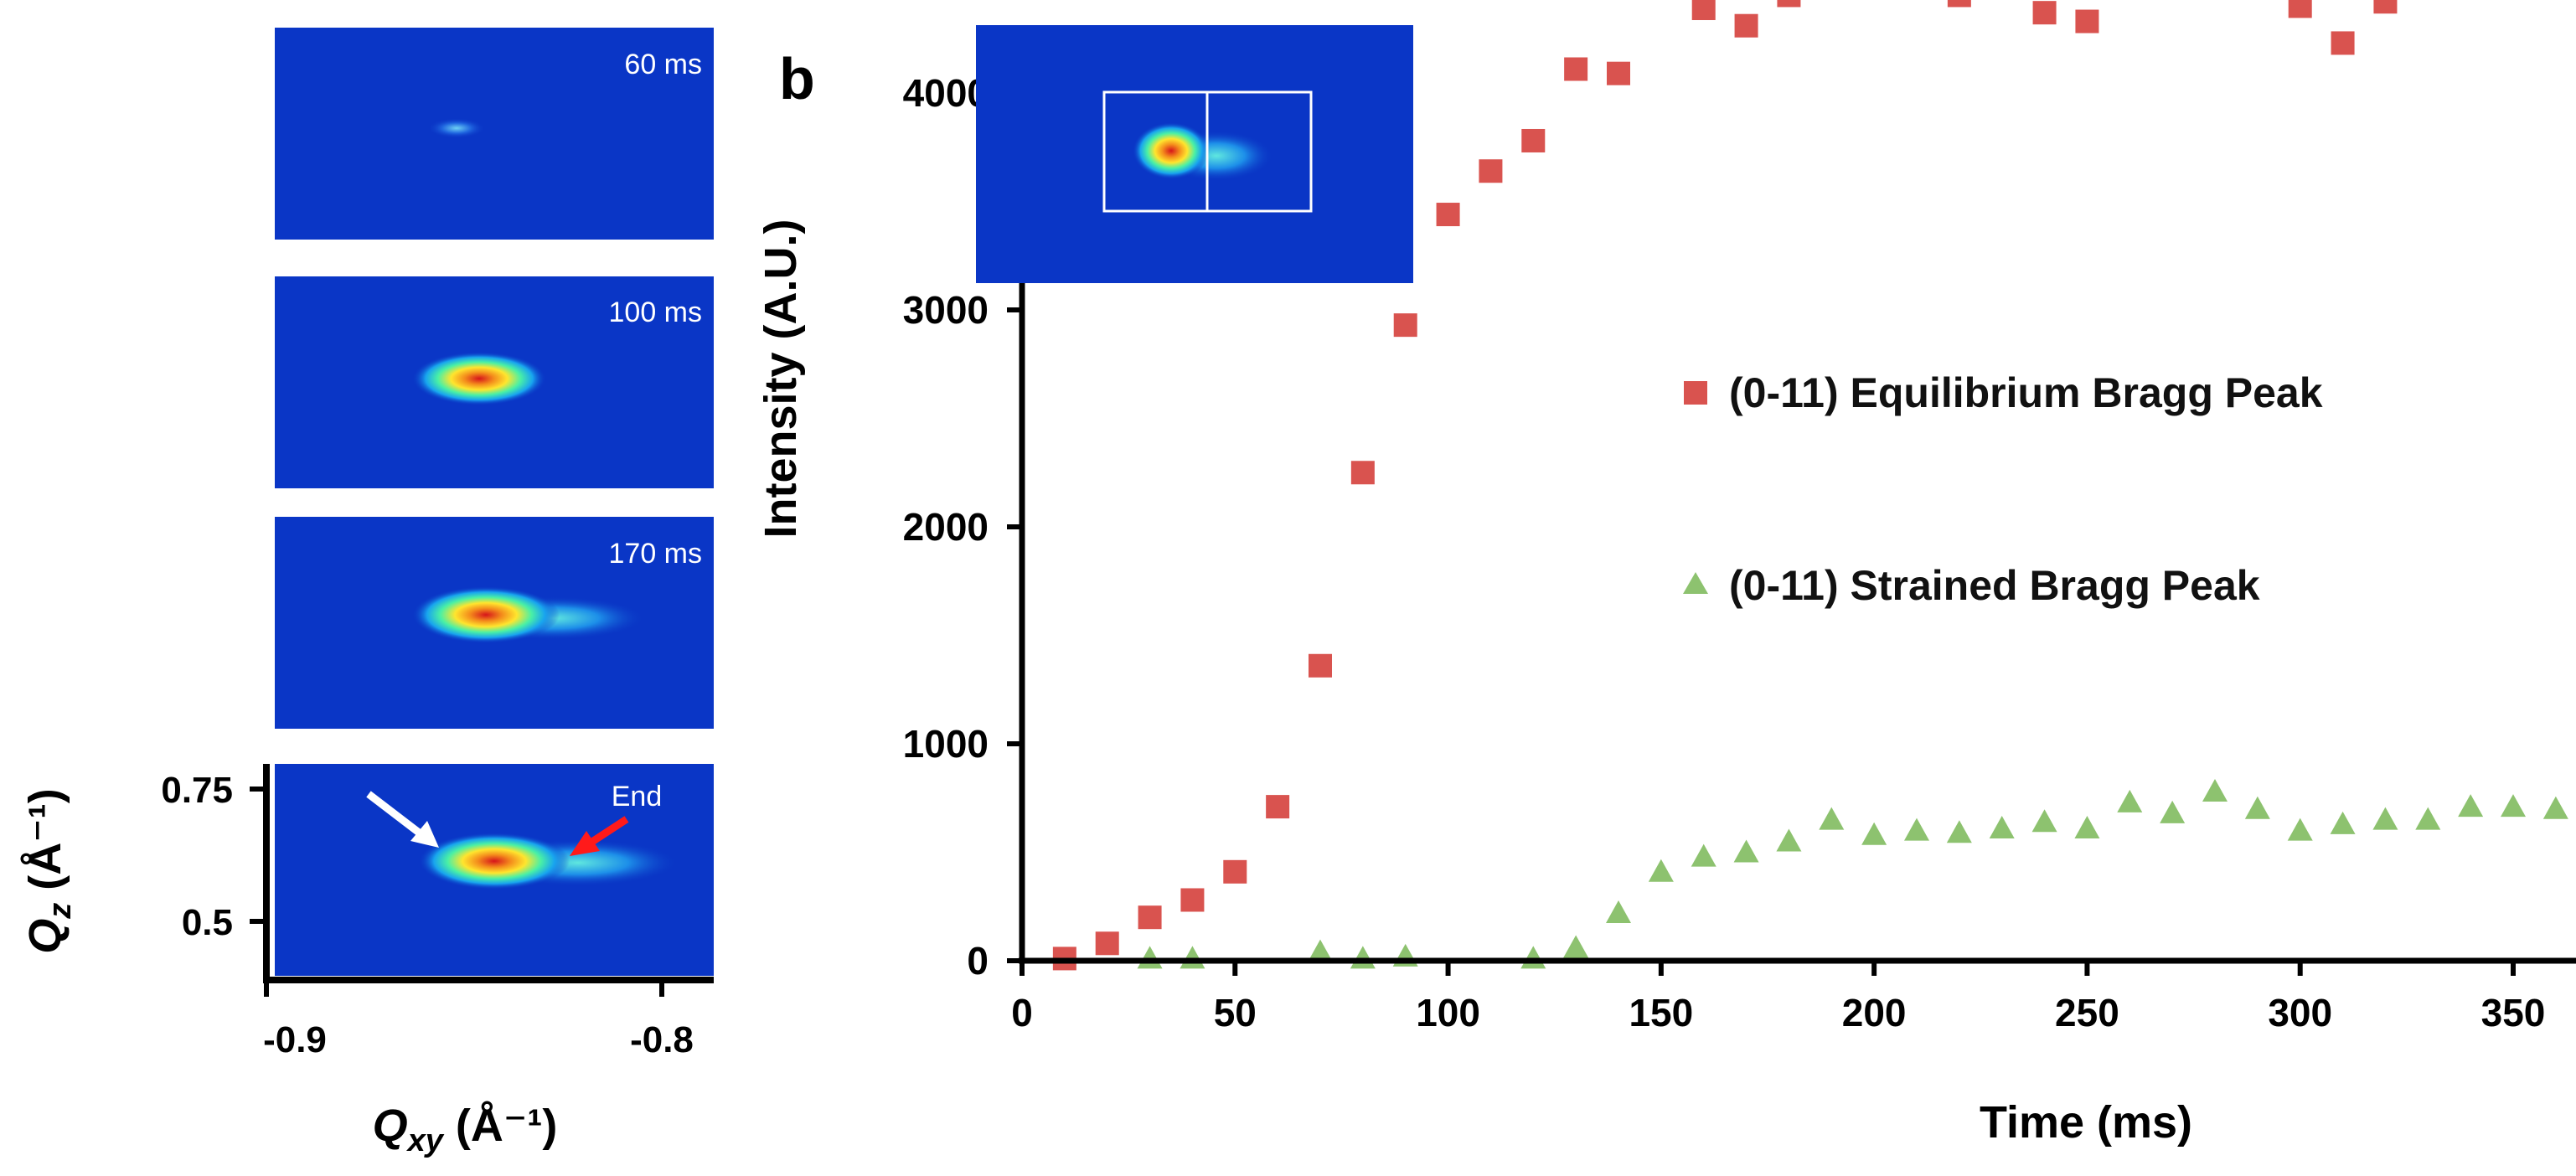 The width and height of the screenshot is (2576, 1176). What do you see at coordinates (1852, 874) in the screenshot?
I see `strained-series` at bounding box center [1852, 874].